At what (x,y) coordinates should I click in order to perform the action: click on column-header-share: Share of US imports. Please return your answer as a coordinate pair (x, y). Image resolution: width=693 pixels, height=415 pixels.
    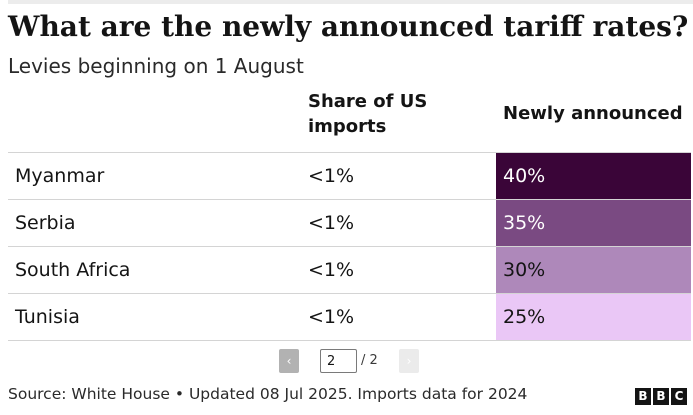
    Looking at the image, I should click on (368, 114).